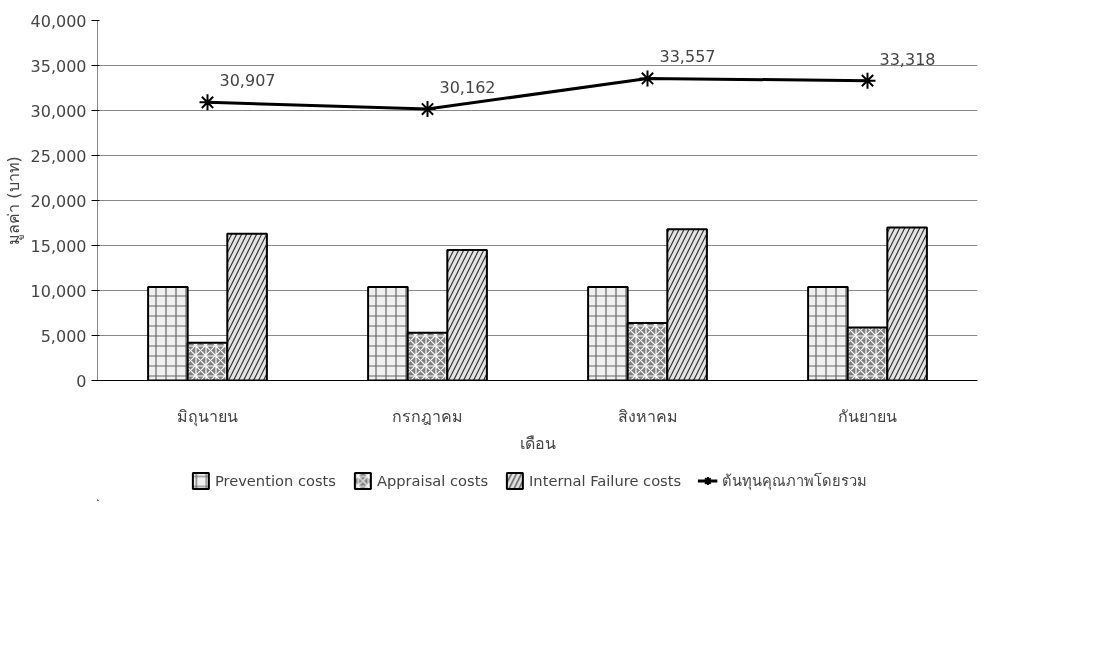 The height and width of the screenshot is (646, 1101). I want to click on x-tick-label: กันยายน, so click(867, 416).